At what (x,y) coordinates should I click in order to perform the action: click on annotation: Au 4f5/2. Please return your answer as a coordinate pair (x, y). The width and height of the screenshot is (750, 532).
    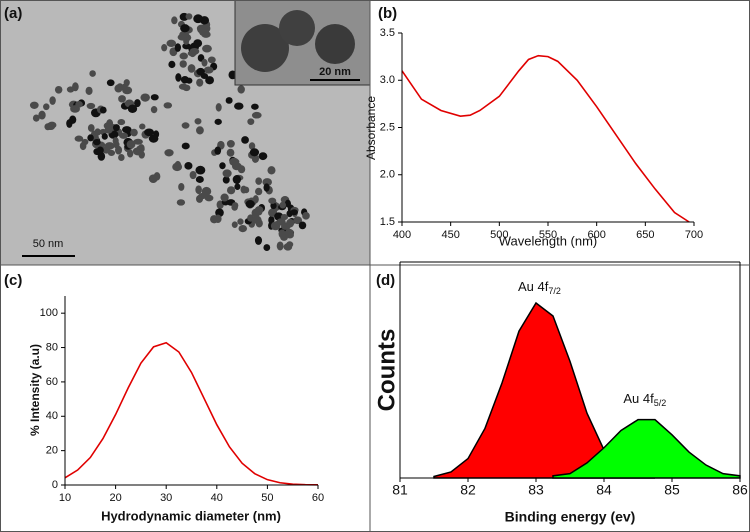
    Looking at the image, I should click on (644, 400).